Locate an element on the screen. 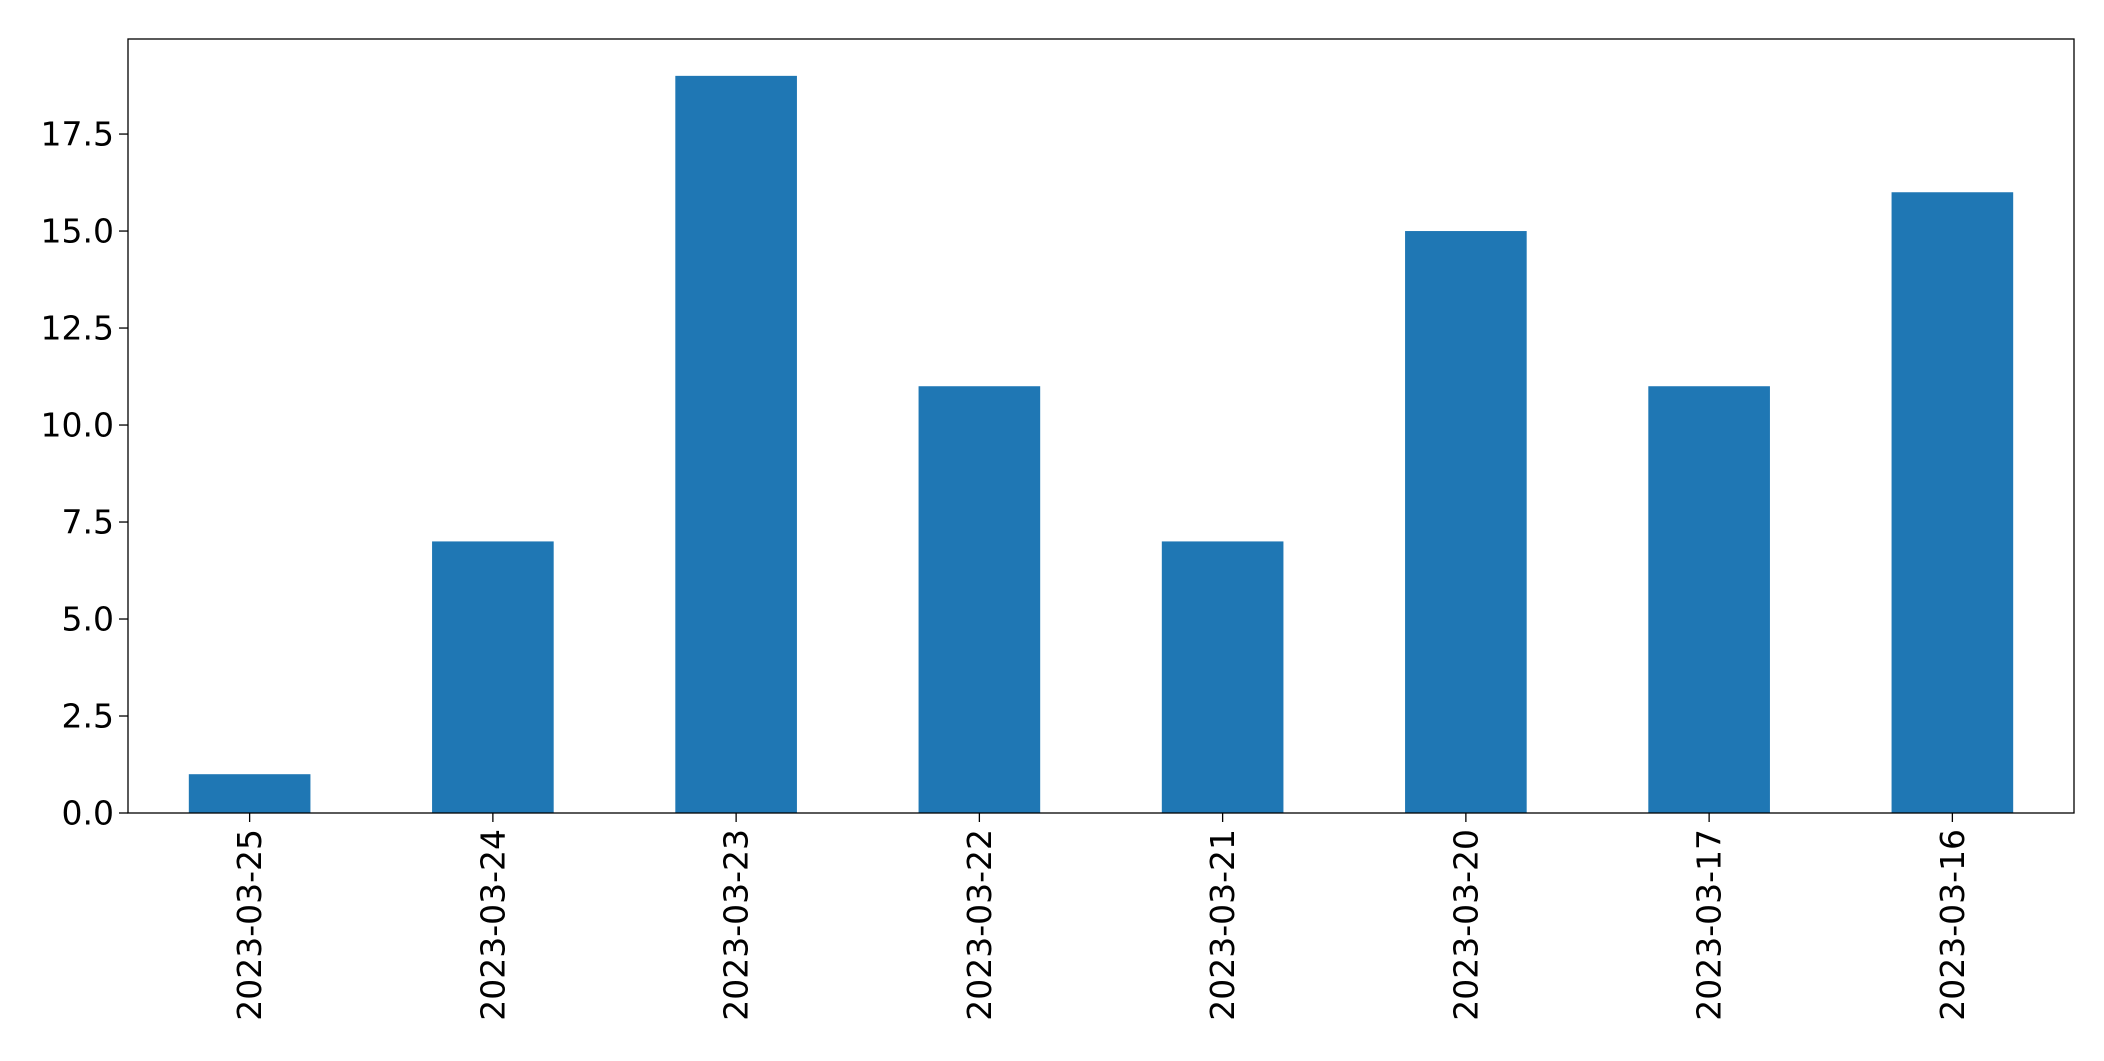 This screenshot has width=2104, height=1061. y-tick-label: 7.5 is located at coordinates (88, 522).